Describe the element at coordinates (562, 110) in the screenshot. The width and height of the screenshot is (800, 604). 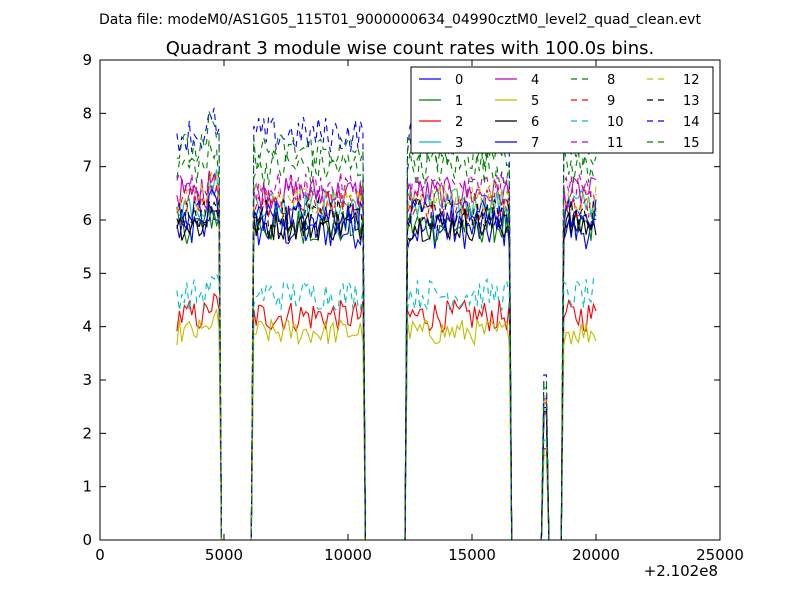
I see `legend-box` at that location.